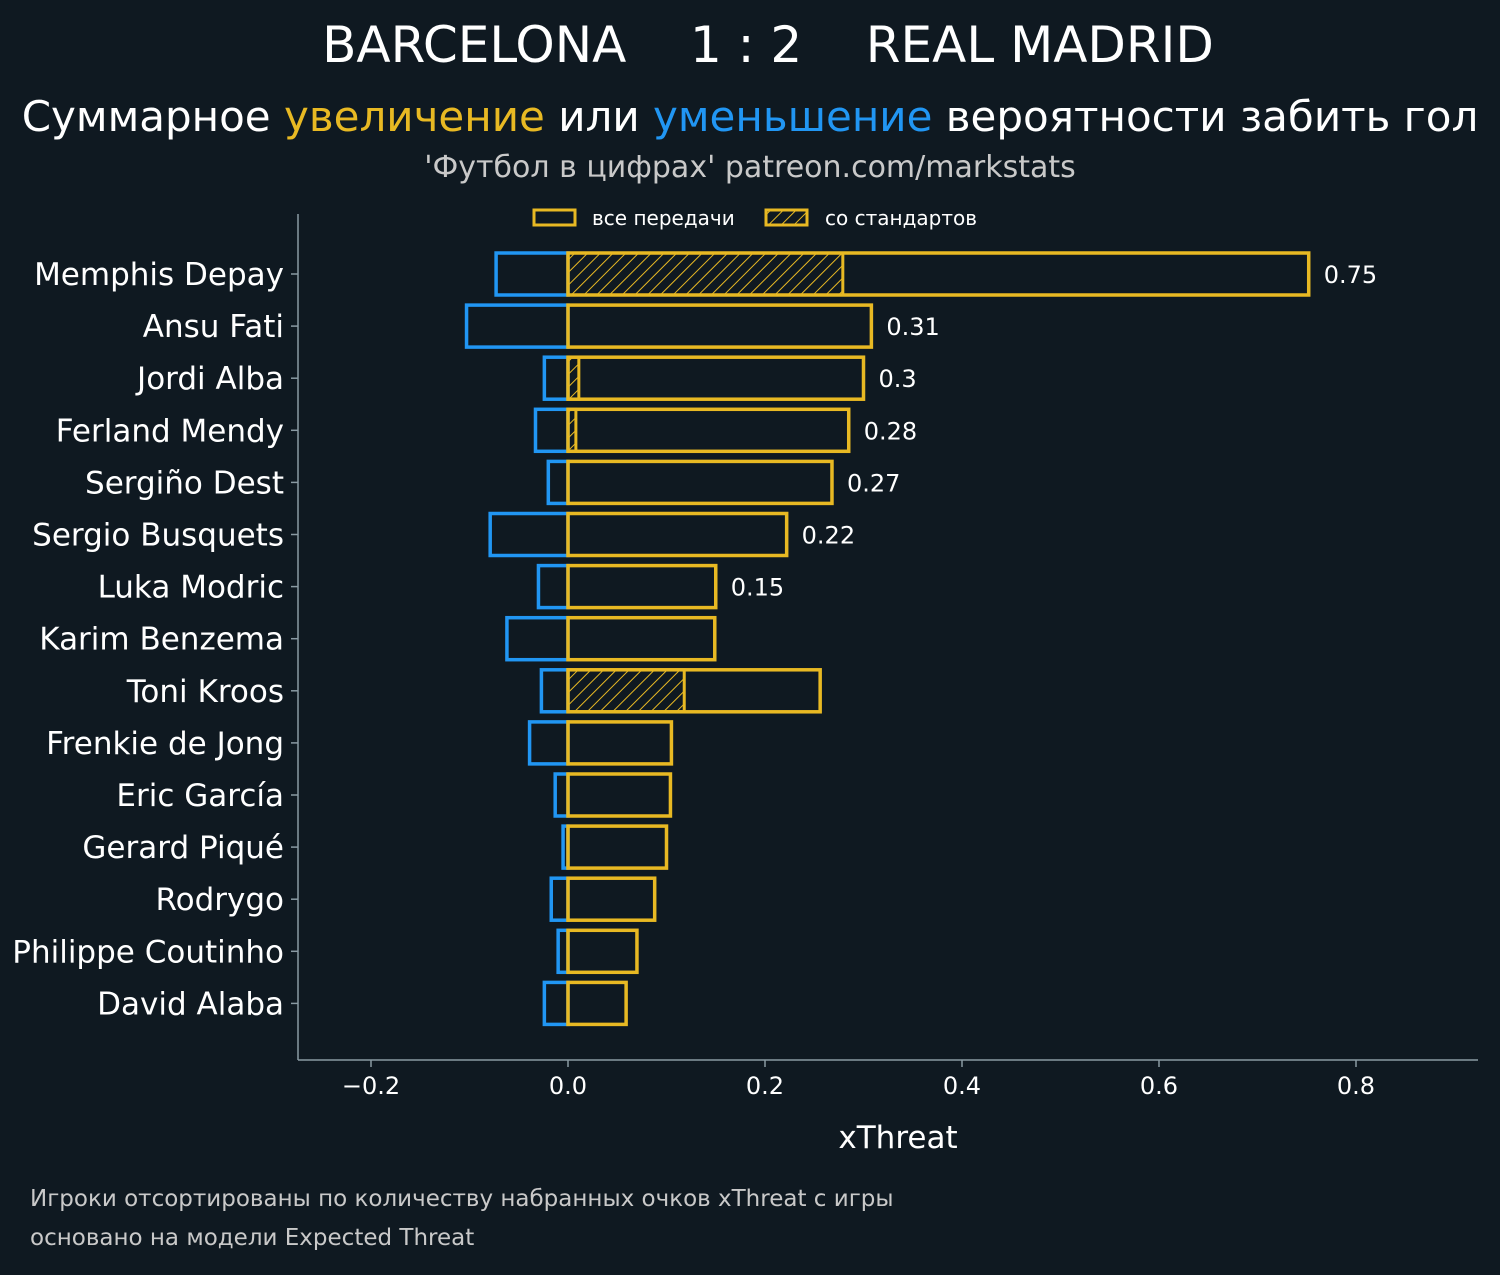 The image size is (1500, 1275). What do you see at coordinates (754, 218) in the screenshot?
I see `legend: все передачи со стандартов` at bounding box center [754, 218].